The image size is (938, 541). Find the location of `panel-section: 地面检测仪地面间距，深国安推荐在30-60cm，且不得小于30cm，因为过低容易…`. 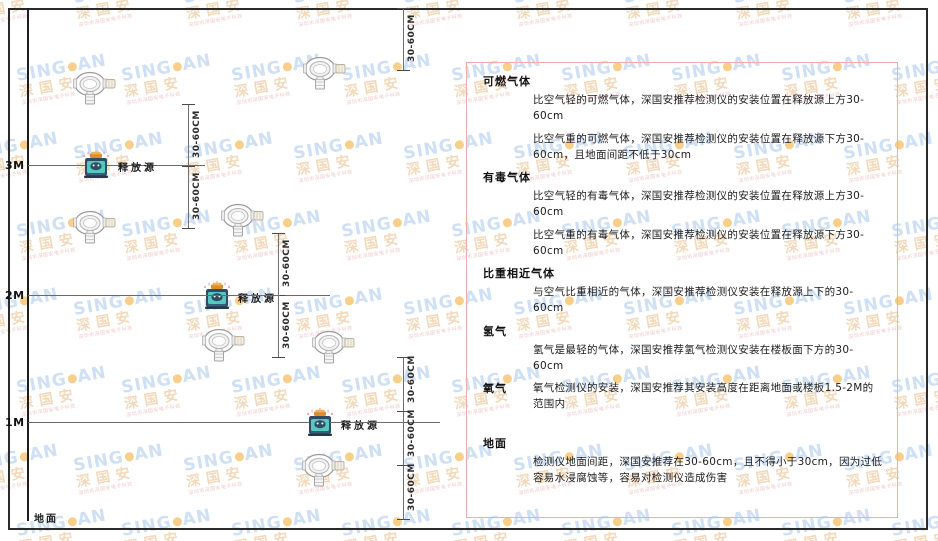

panel-section: 地面检测仪地面间距，深国安推荐在30-60cm，且不得小于30cm，因为过低容易… is located at coordinates (682, 461).